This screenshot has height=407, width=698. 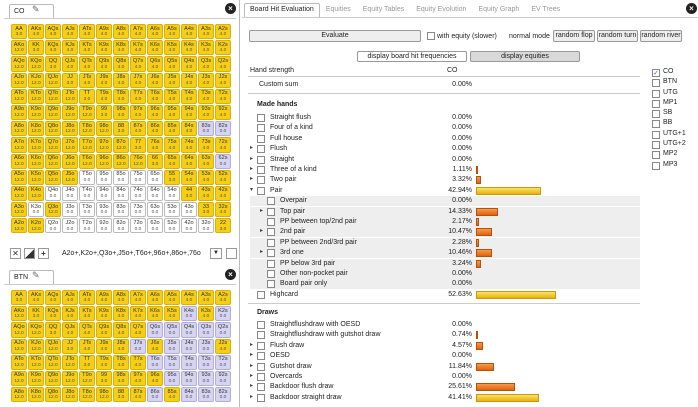 I want to click on range-cell: 86o 12.0, so click(x=121, y=161).